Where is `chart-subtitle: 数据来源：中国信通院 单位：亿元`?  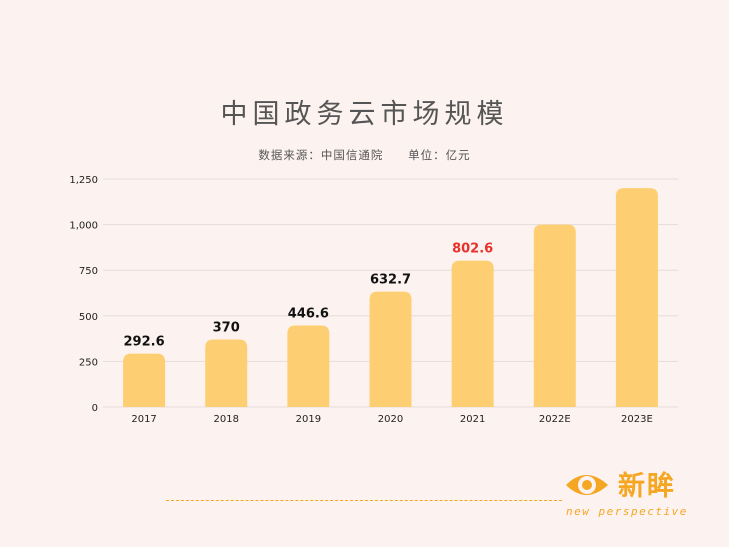
chart-subtitle: 数据来源：中国信通院 单位：亿元 is located at coordinates (364, 155).